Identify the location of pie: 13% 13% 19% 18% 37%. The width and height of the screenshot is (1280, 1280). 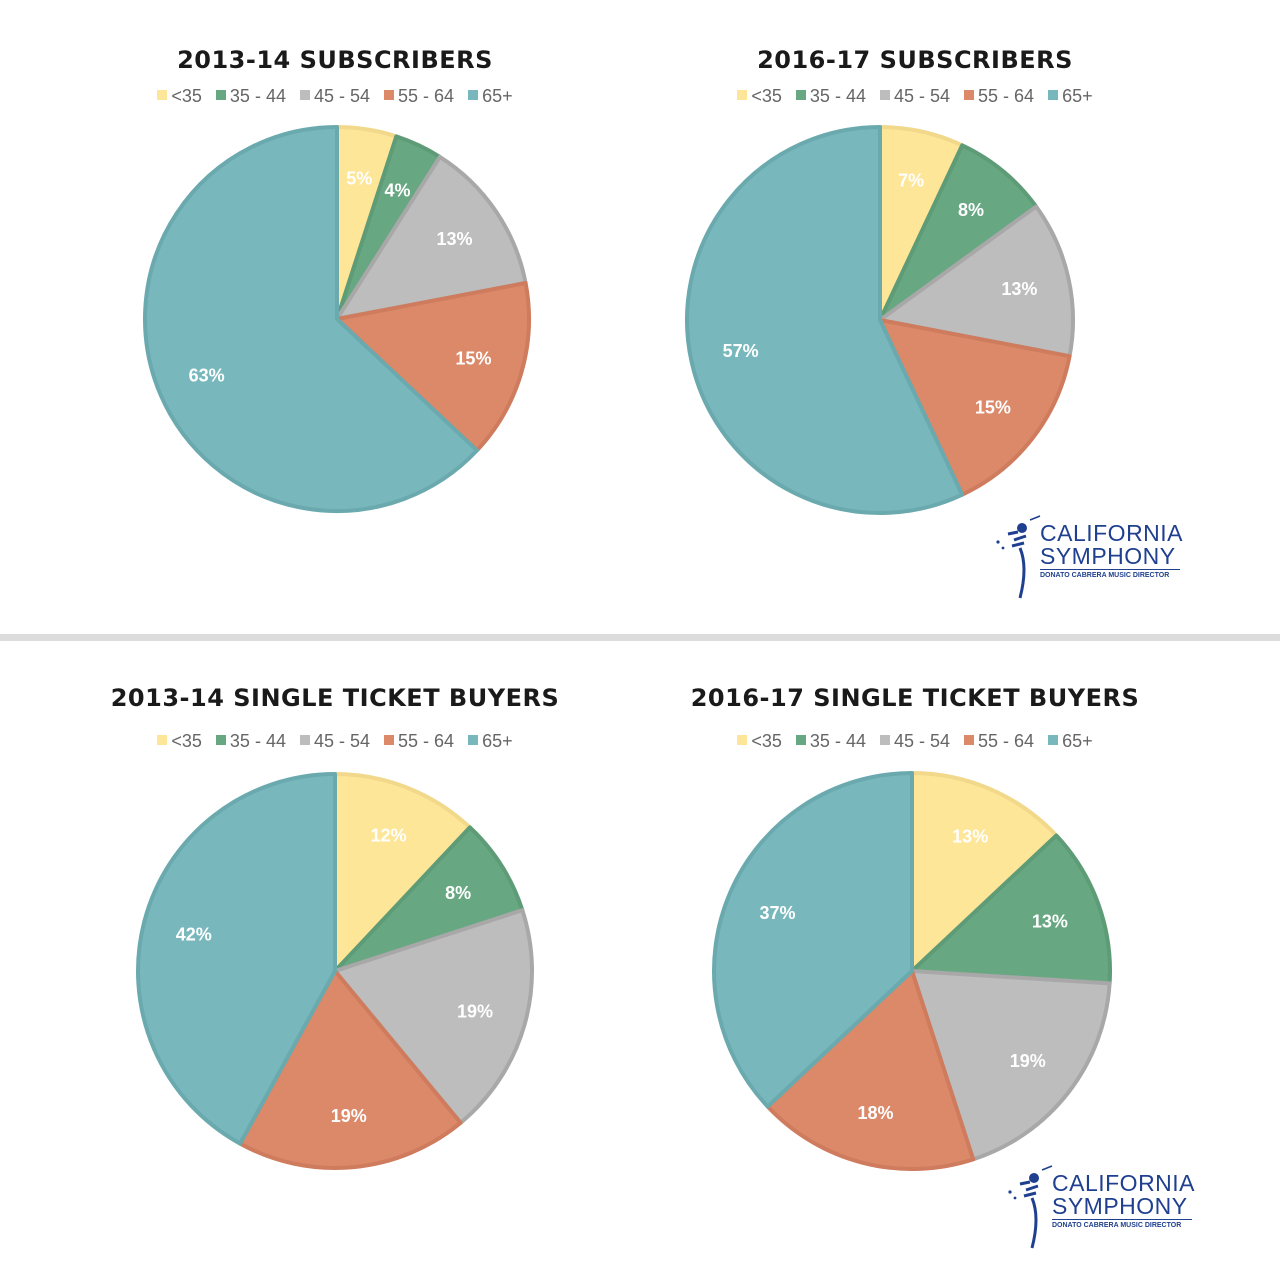
(912, 971).